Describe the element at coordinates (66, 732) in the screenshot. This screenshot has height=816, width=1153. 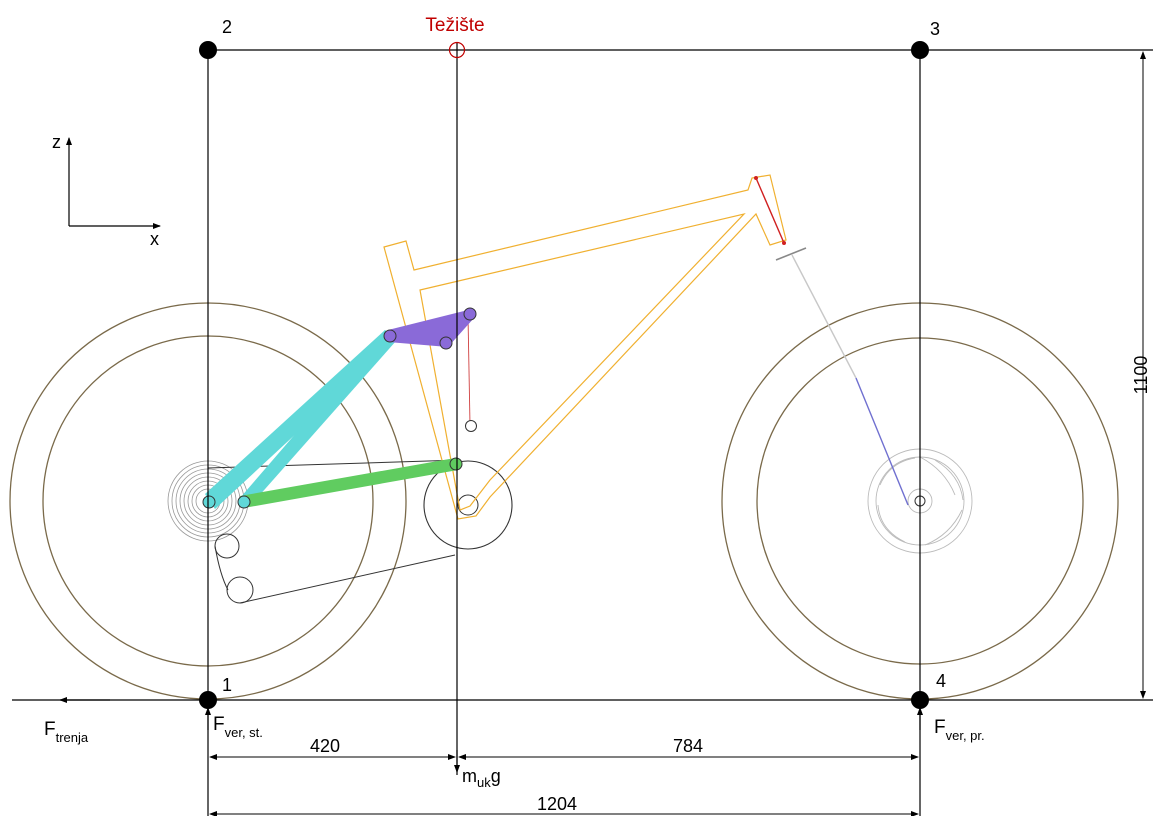
I see `friction-force-label: Ftrenja` at that location.